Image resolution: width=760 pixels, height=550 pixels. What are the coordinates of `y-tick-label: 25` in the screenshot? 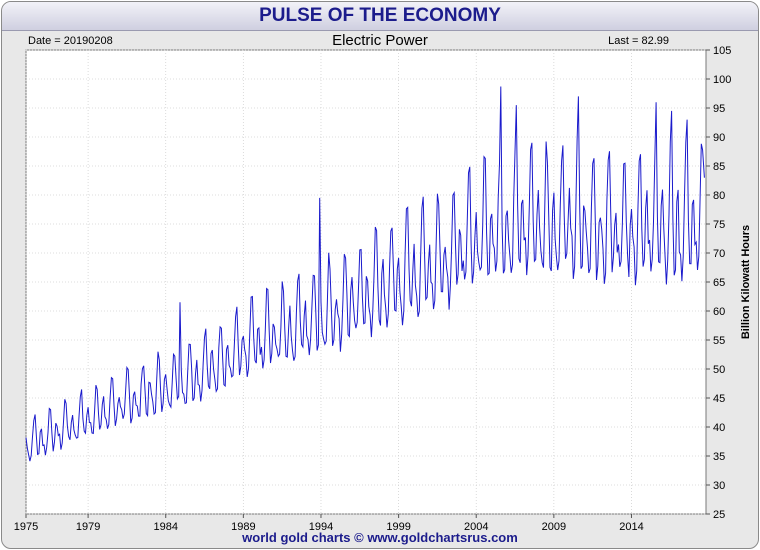 It's located at (719, 515).